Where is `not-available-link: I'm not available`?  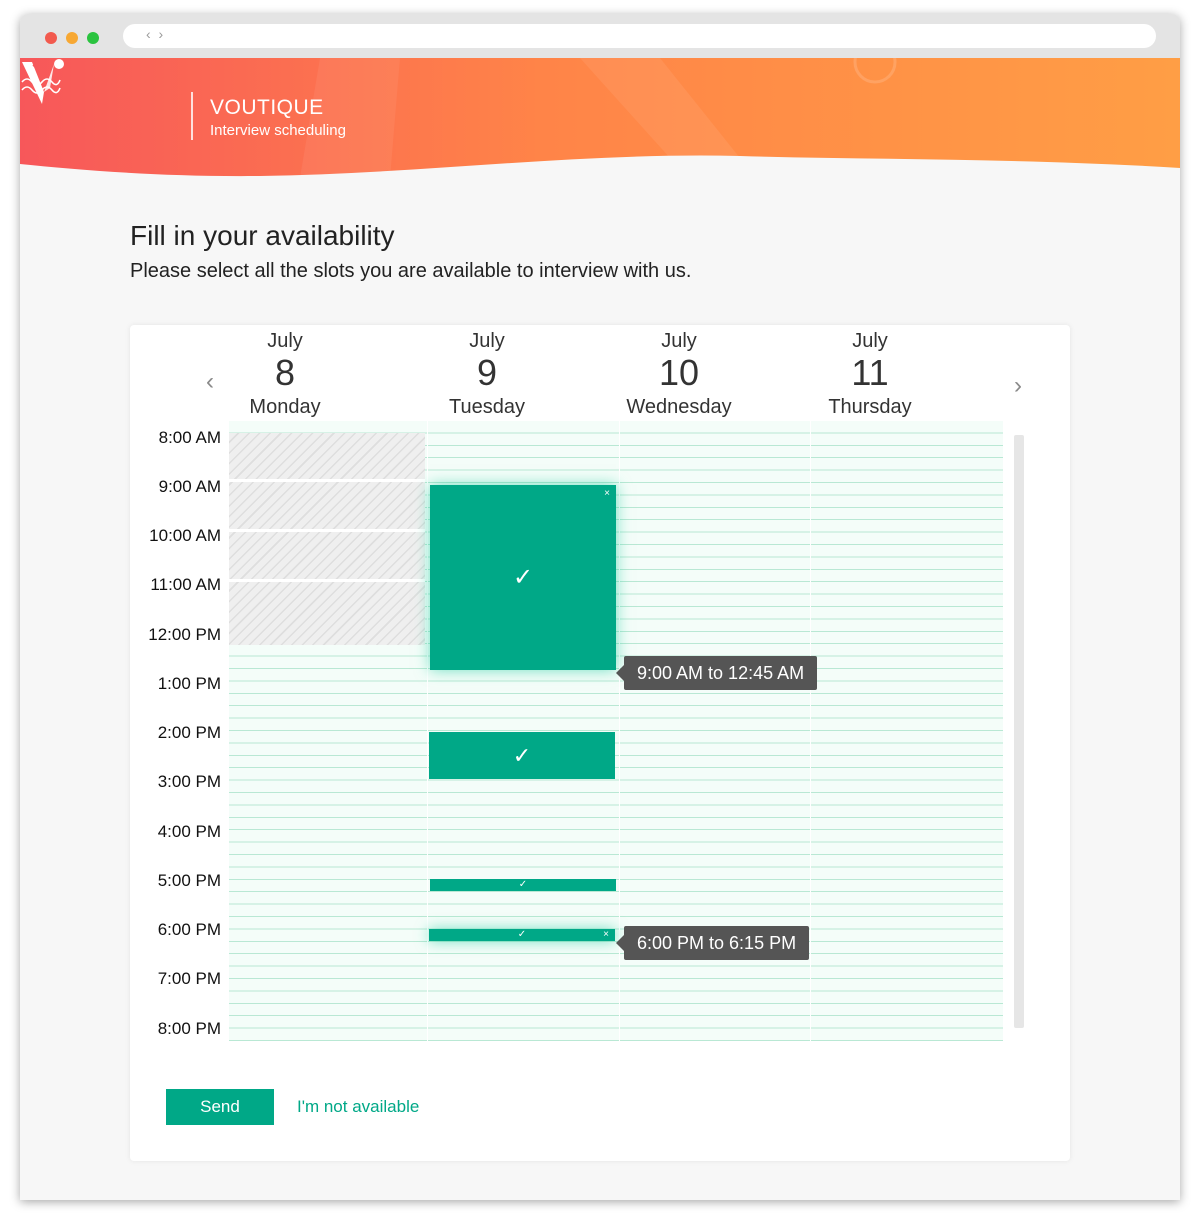
not-available-link: I'm not available is located at coordinates (358, 1106).